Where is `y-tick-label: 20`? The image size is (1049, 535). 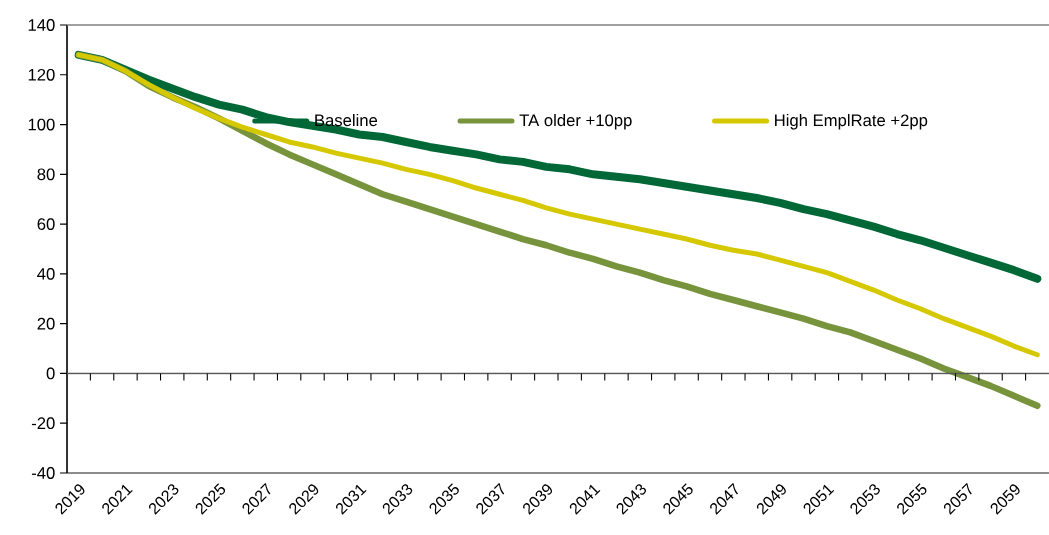
y-tick-label: 20 is located at coordinates (46, 323).